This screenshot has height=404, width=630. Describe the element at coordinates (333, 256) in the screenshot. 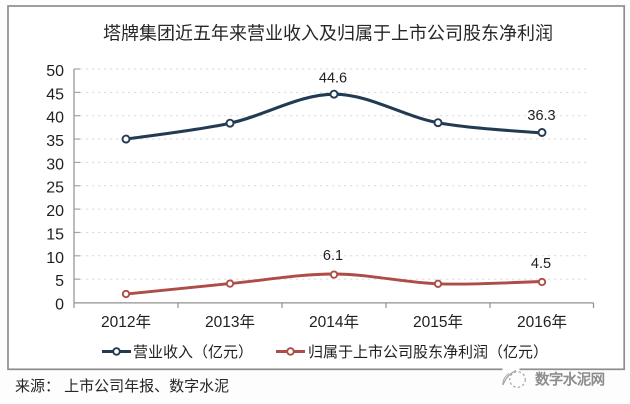

I see `svg-text: 6.1` at that location.